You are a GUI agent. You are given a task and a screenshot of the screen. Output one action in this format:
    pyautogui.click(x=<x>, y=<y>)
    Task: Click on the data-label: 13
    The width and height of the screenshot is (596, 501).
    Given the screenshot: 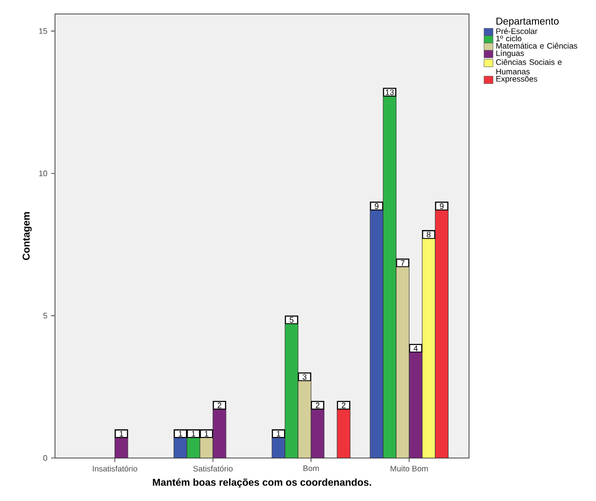 What is the action you would take?
    pyautogui.click(x=390, y=92)
    